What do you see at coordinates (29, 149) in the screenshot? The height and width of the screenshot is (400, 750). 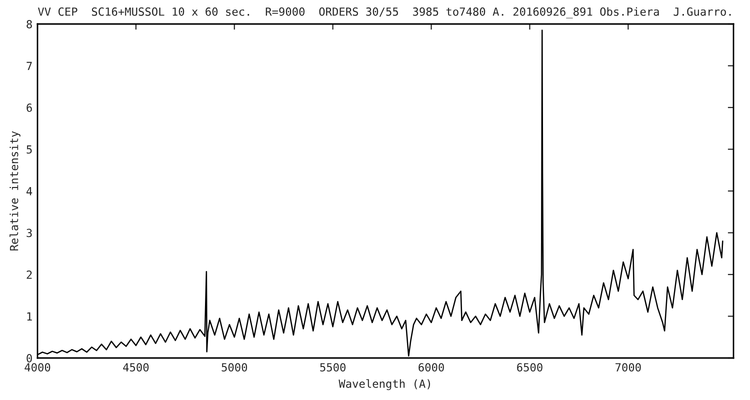 I see `y-tick-label: 5` at bounding box center [29, 149].